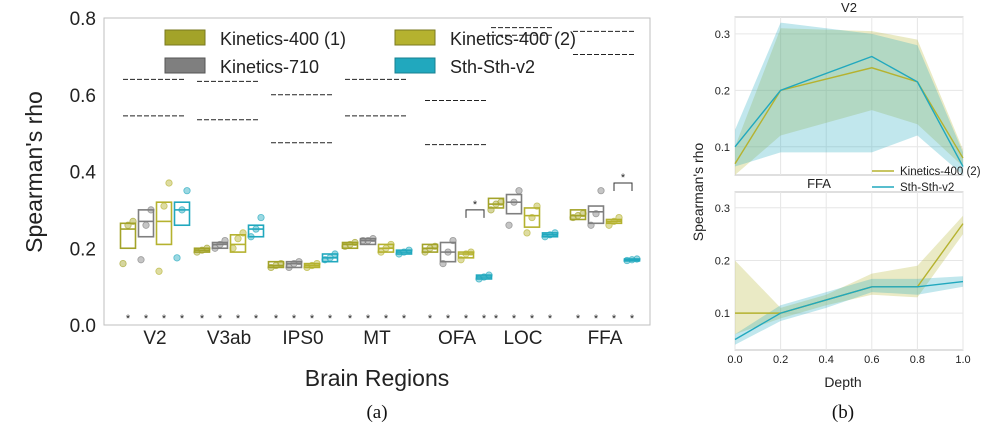 This screenshot has height=427, width=1000. Describe the element at coordinates (513, 39) in the screenshot. I see `legend-label-kinetics-400-2: Kinetics-400 (2)` at that location.